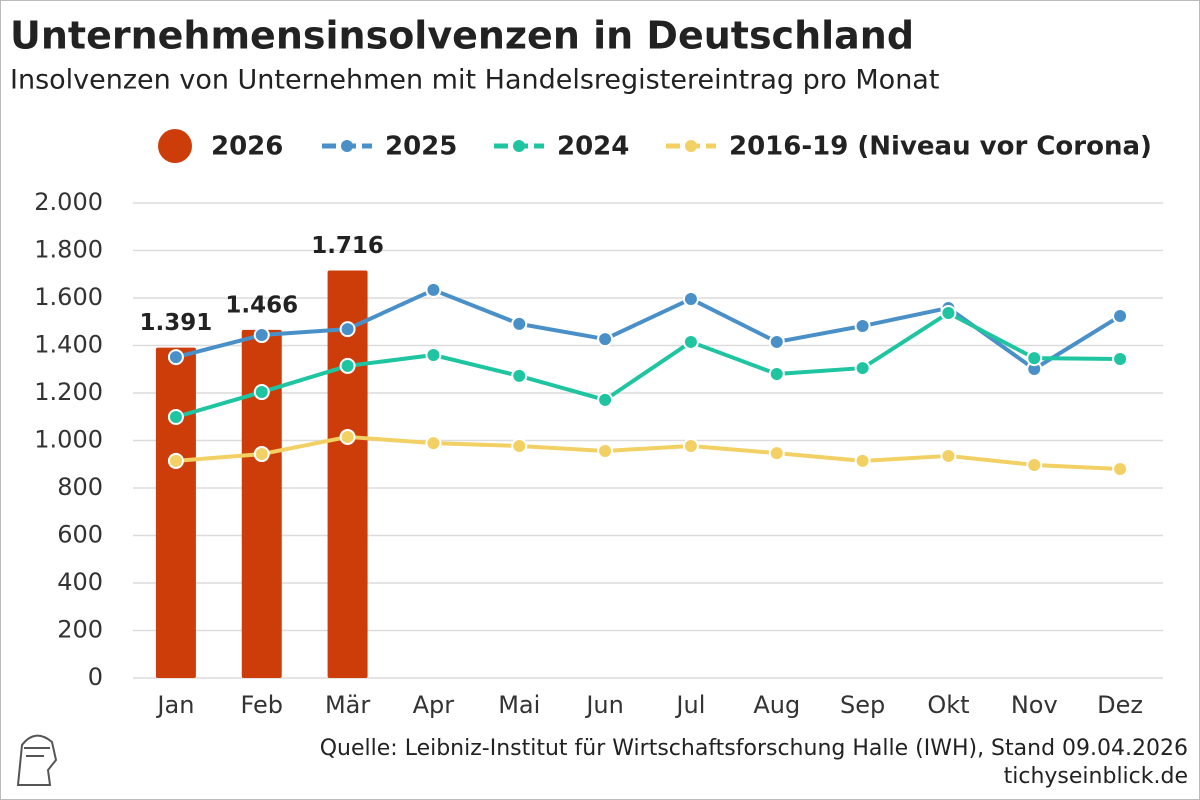 The width and height of the screenshot is (1200, 800). What do you see at coordinates (247, 147) in the screenshot?
I see `legend-label: 2026` at bounding box center [247, 147].